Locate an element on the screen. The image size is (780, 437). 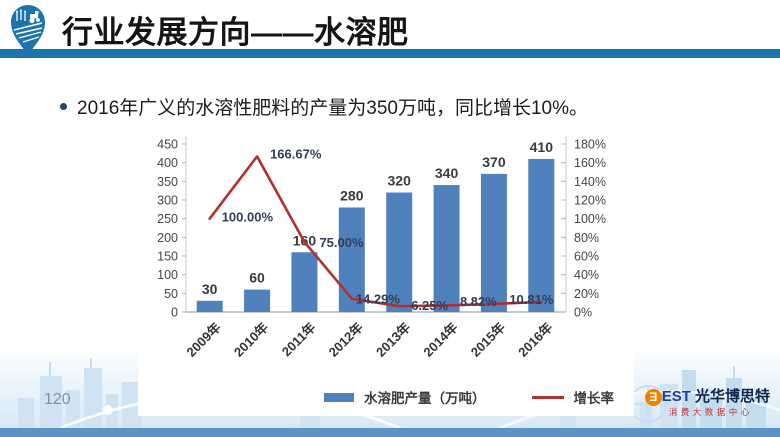
bullet-item: 2016年广义的水溶性肥料的产量为350万吨，同比增长10%。 is located at coordinates (324, 106).